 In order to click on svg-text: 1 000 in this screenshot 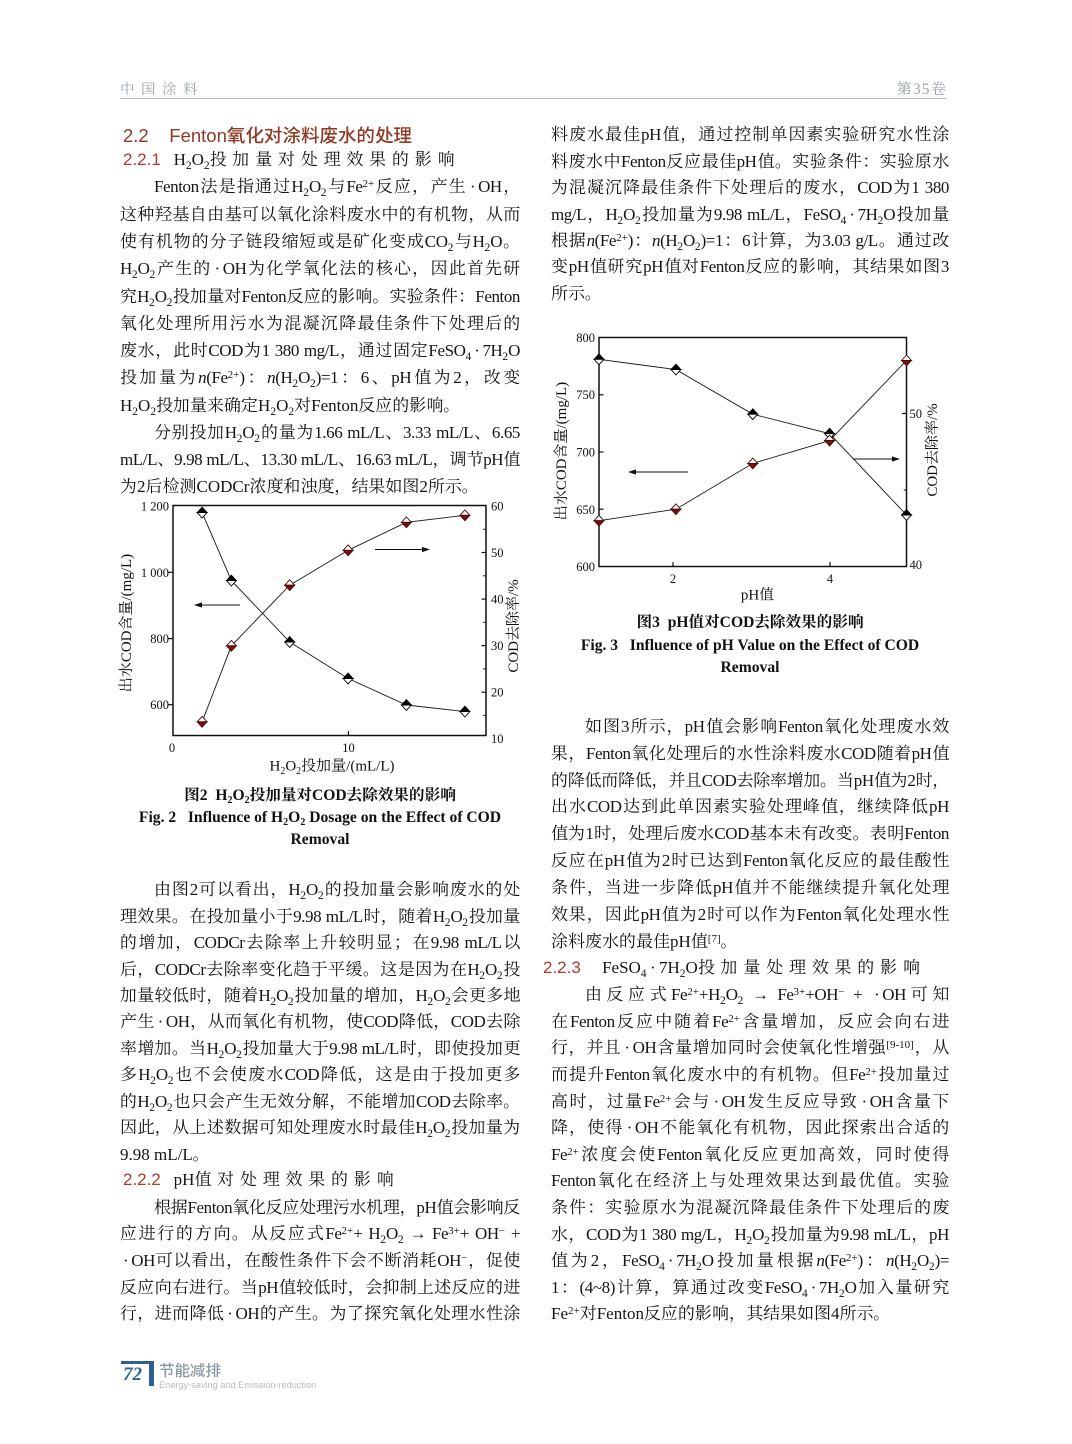, I will do `click(155, 573)`.